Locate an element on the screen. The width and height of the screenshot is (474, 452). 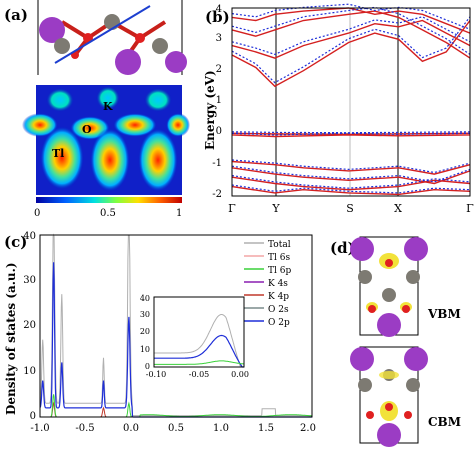
band-y-tick: -2 is located at coordinates (217, 194).